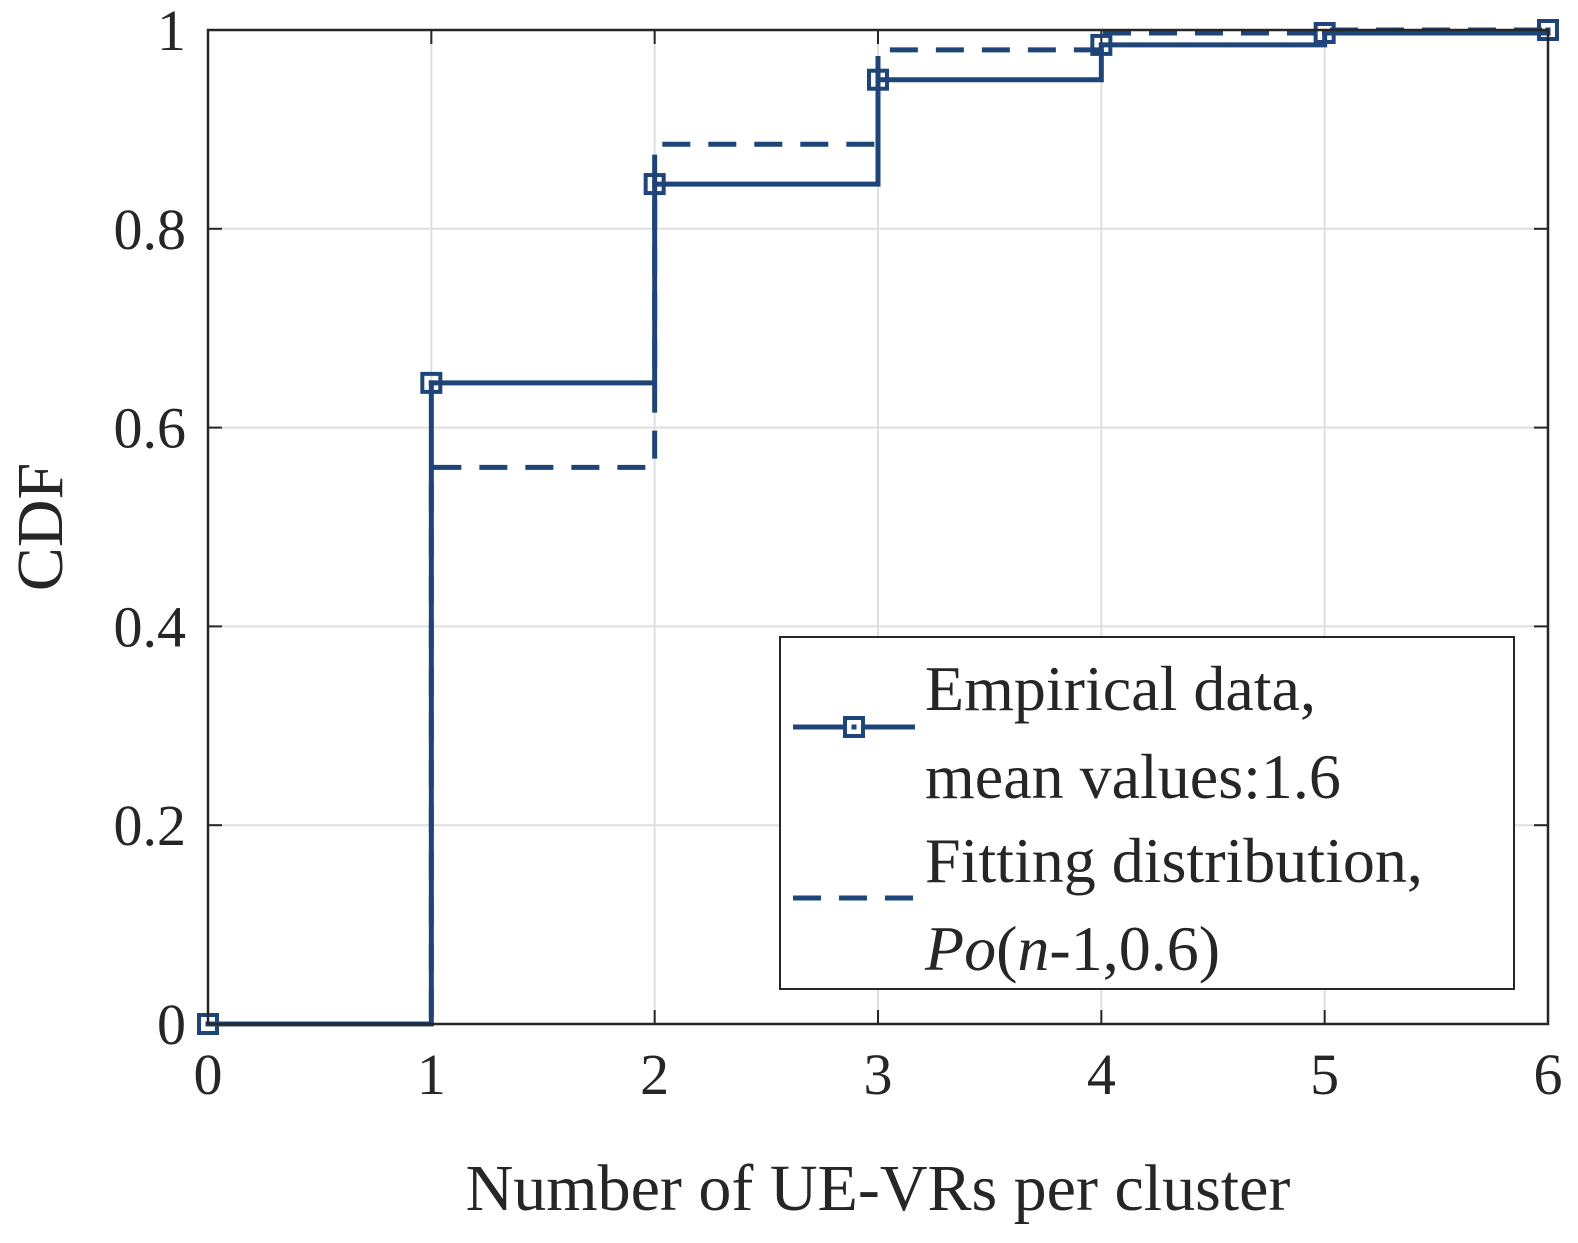 The width and height of the screenshot is (1578, 1243). What do you see at coordinates (1101, 1074) in the screenshot?
I see `x-tick-label: 4` at bounding box center [1101, 1074].